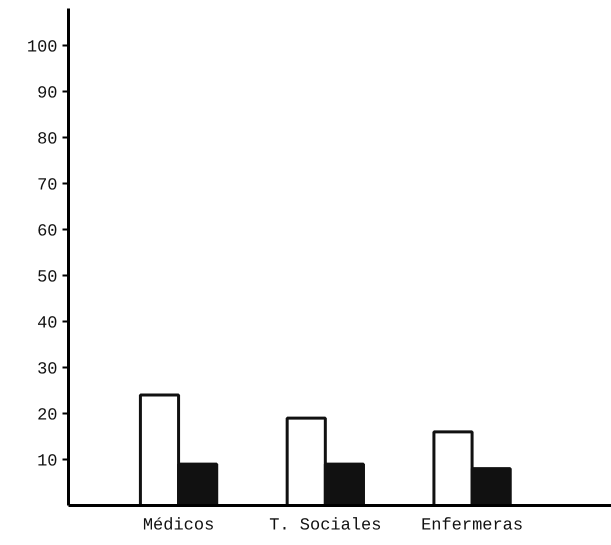 This screenshot has width=611, height=545. I want to click on y-tick-label: 70, so click(47, 186).